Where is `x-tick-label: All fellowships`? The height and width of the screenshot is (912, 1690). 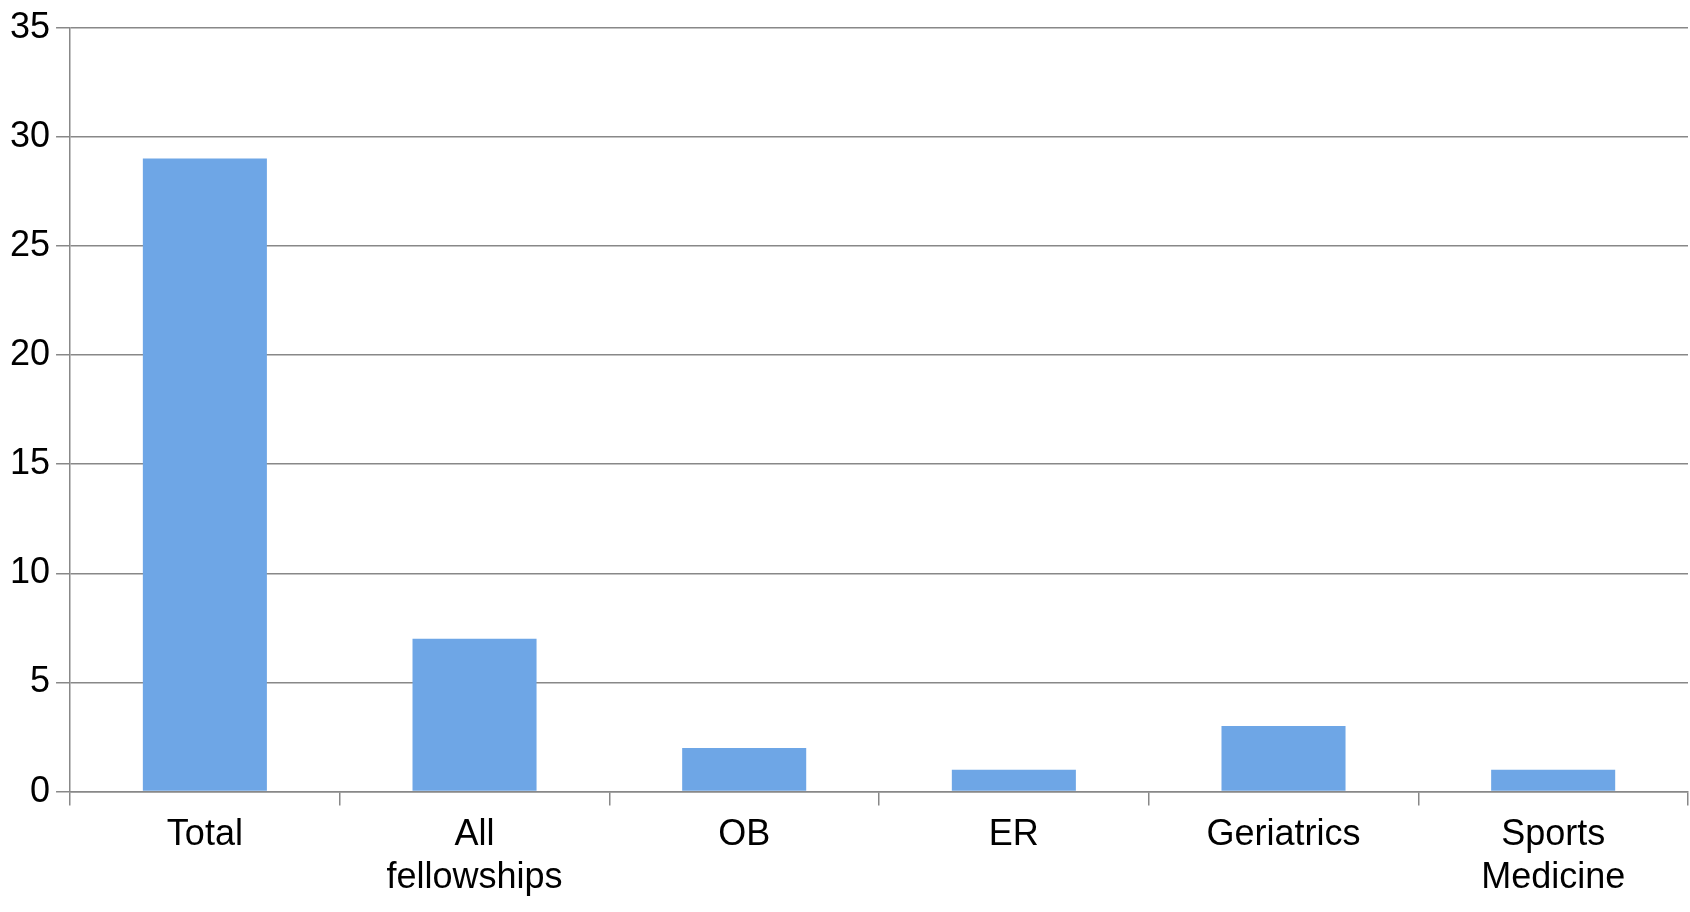
x-tick-label: All fellowships is located at coordinates (474, 854).